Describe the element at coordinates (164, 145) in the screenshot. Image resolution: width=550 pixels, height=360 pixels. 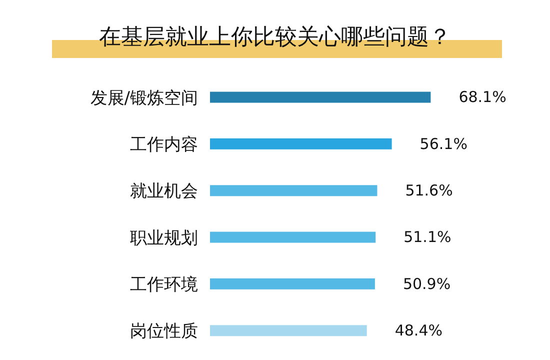
I see `y-tick-label: 工作内容` at that location.